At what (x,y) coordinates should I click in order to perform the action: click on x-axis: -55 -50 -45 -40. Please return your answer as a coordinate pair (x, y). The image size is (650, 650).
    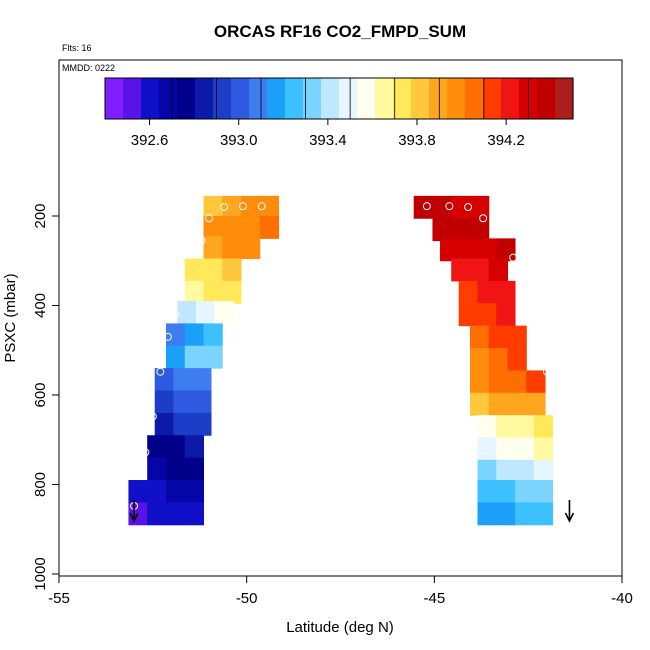
    Looking at the image, I should click on (340, 591).